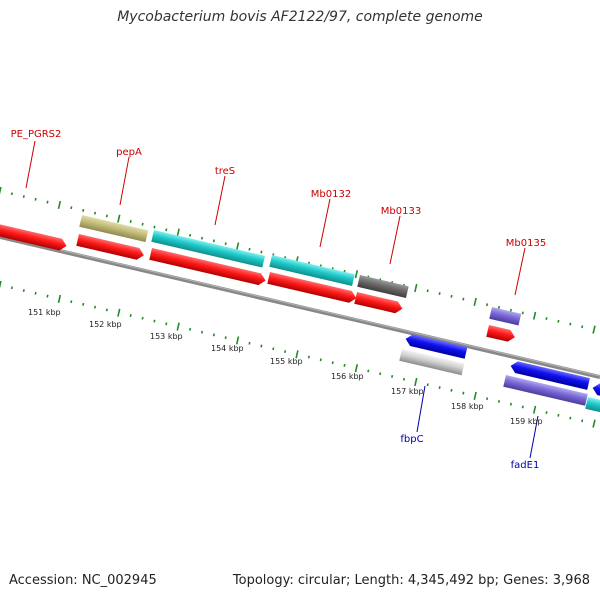  Describe the element at coordinates (550, 375) in the screenshot. I see `cds-fade1` at that location.